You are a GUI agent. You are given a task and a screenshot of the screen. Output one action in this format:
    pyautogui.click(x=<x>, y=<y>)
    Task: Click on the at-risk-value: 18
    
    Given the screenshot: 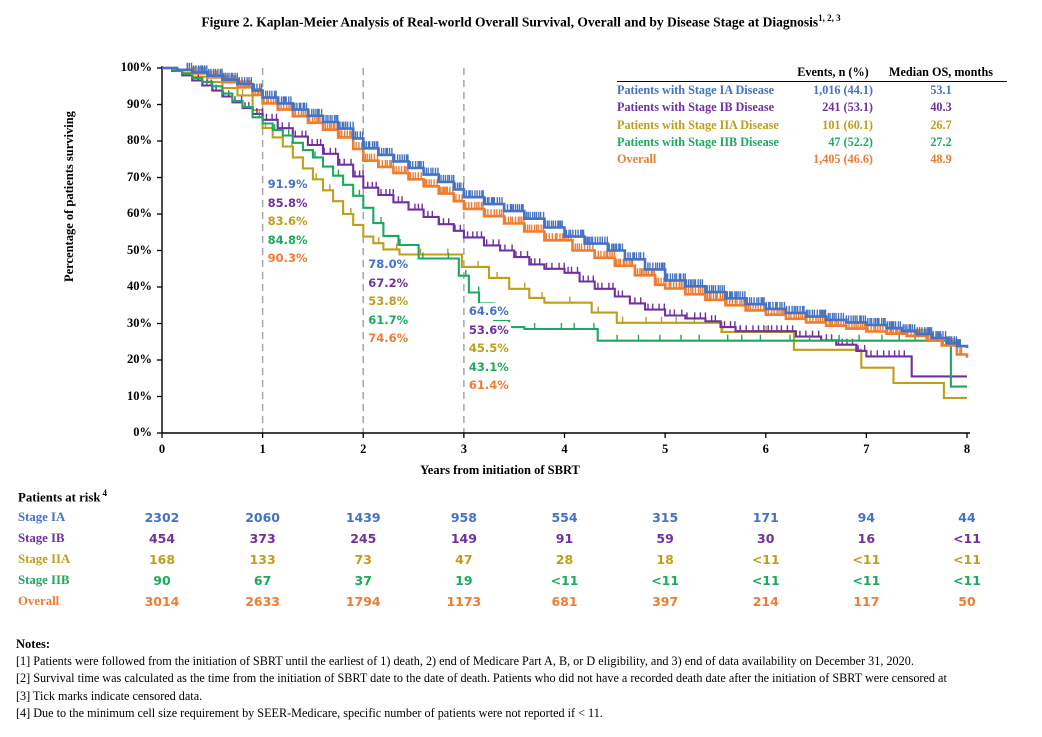 What is the action you would take?
    pyautogui.click(x=665, y=559)
    